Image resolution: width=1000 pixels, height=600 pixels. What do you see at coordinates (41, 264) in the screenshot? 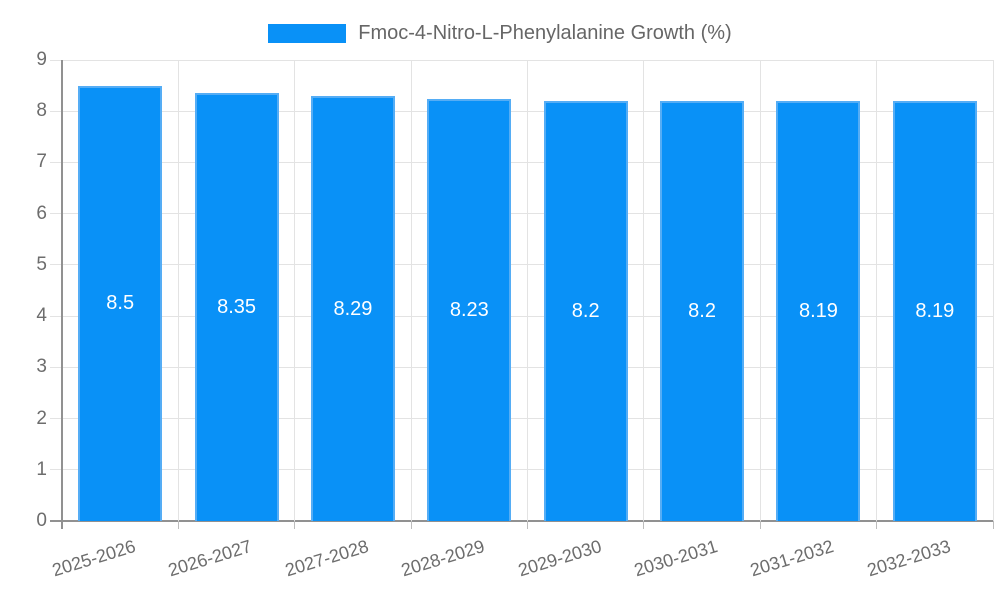
I see `y-tick-label: 5` at bounding box center [41, 264].